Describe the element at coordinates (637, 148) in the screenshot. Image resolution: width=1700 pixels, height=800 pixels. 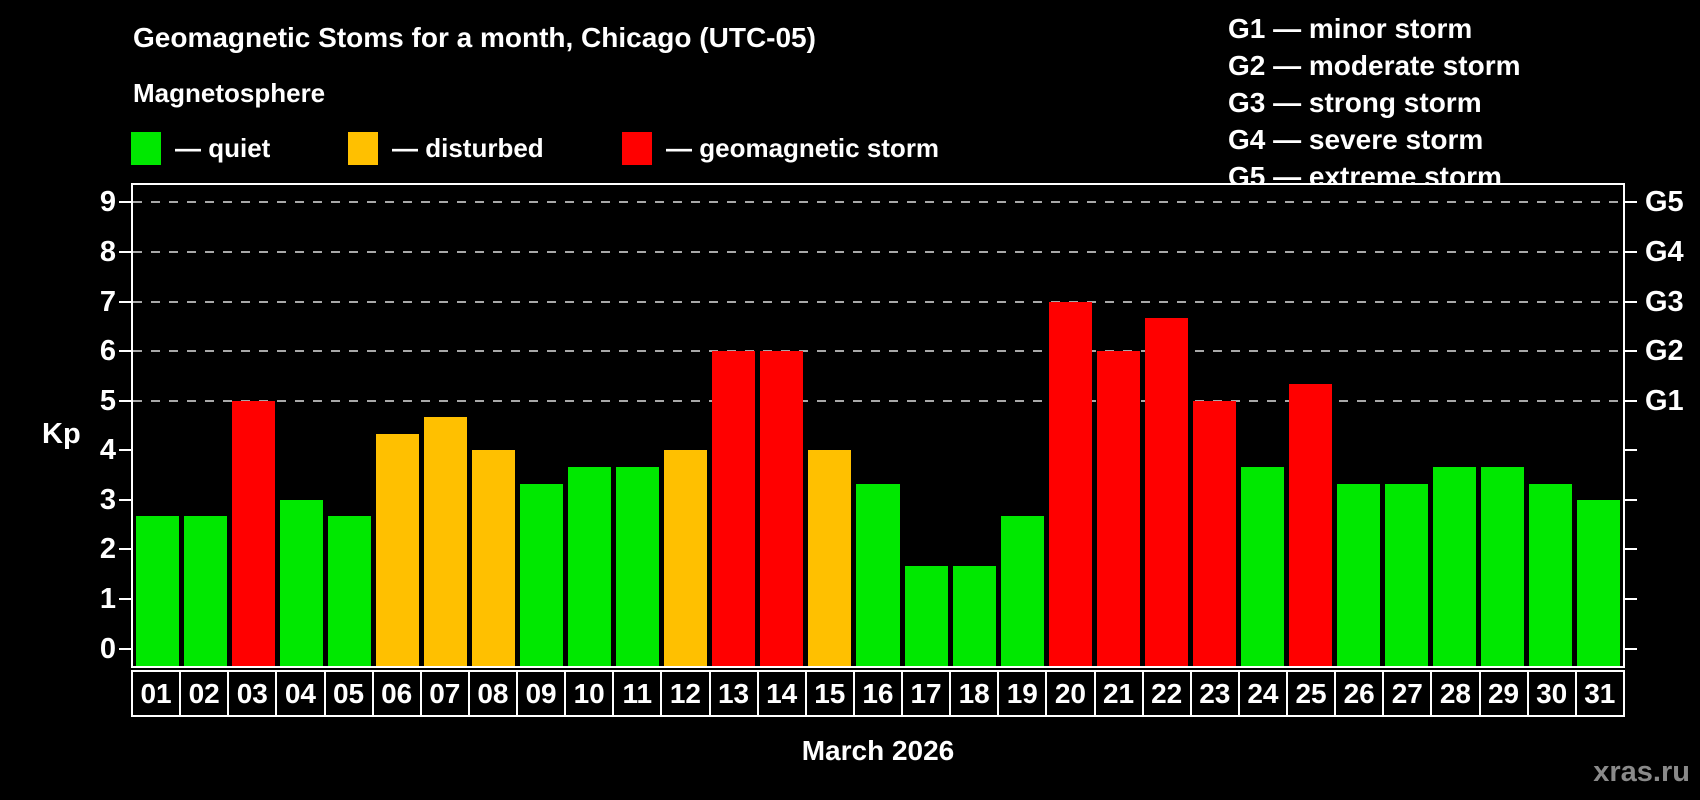
I see `legend-swatch-storm` at that location.